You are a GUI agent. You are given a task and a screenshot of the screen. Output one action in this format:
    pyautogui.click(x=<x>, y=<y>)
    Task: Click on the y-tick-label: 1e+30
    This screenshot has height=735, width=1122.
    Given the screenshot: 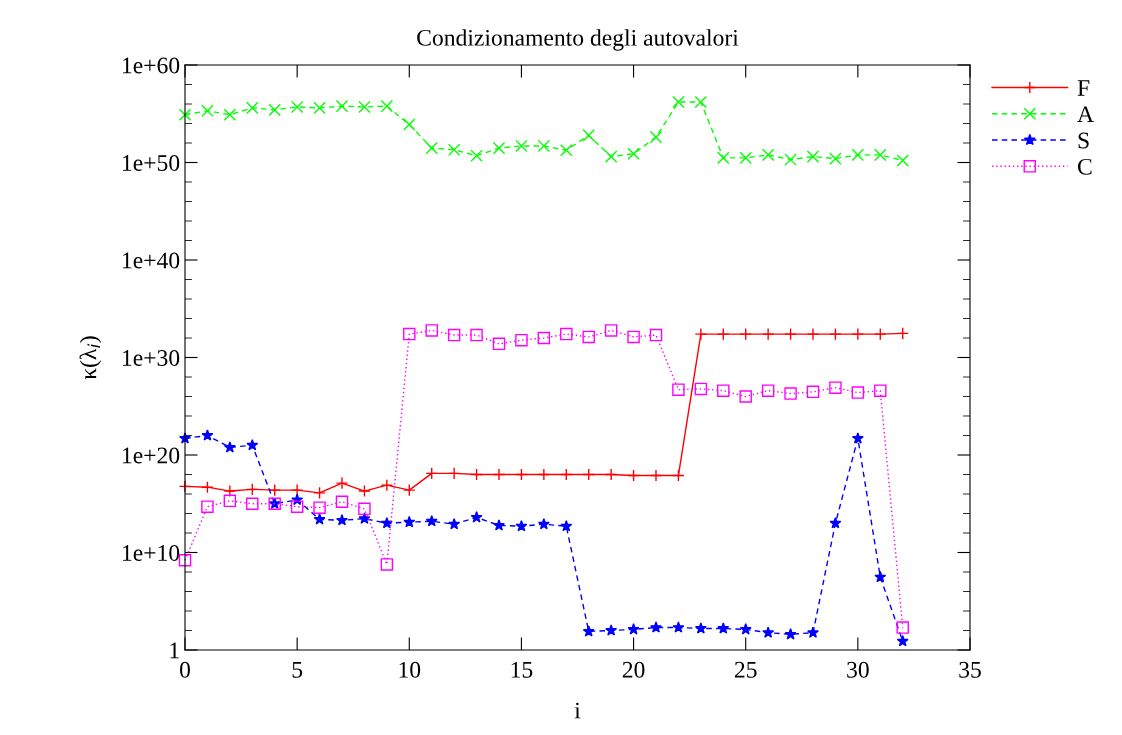 What is the action you would take?
    pyautogui.click(x=151, y=357)
    